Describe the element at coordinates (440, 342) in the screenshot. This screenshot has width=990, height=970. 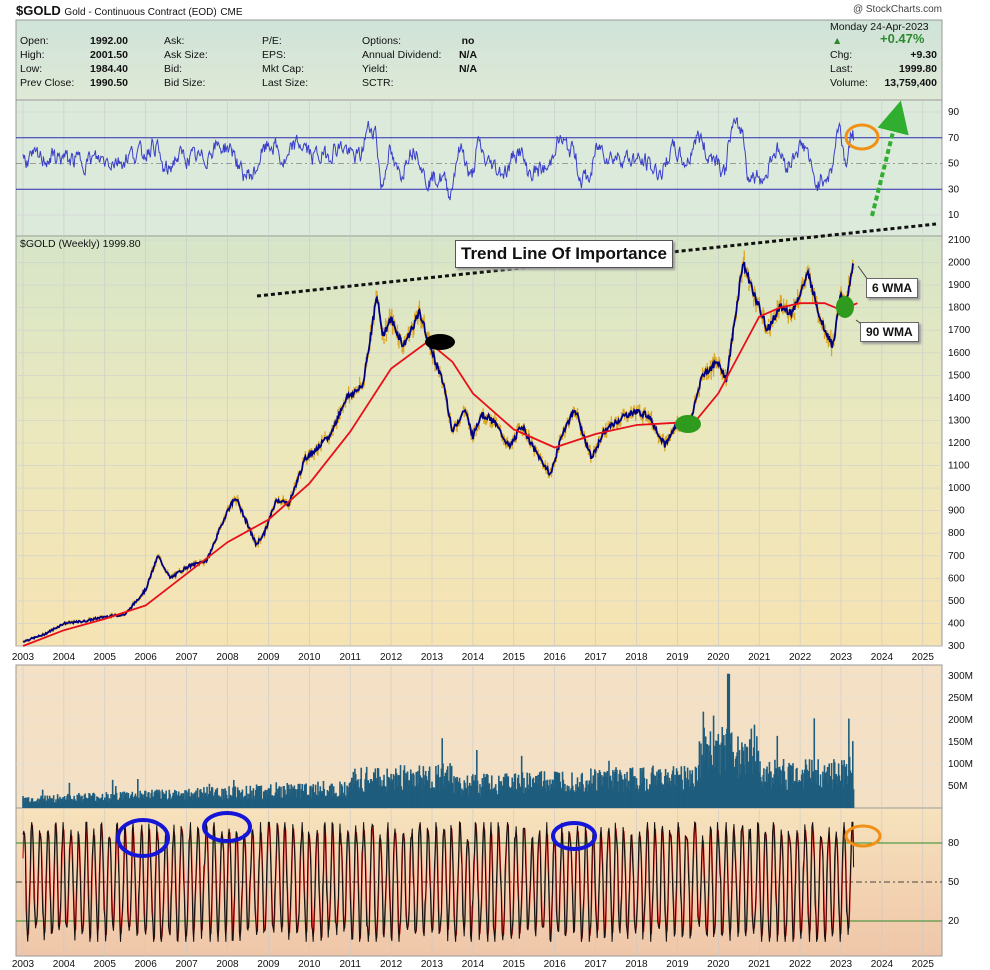
I see `black-marker` at that location.